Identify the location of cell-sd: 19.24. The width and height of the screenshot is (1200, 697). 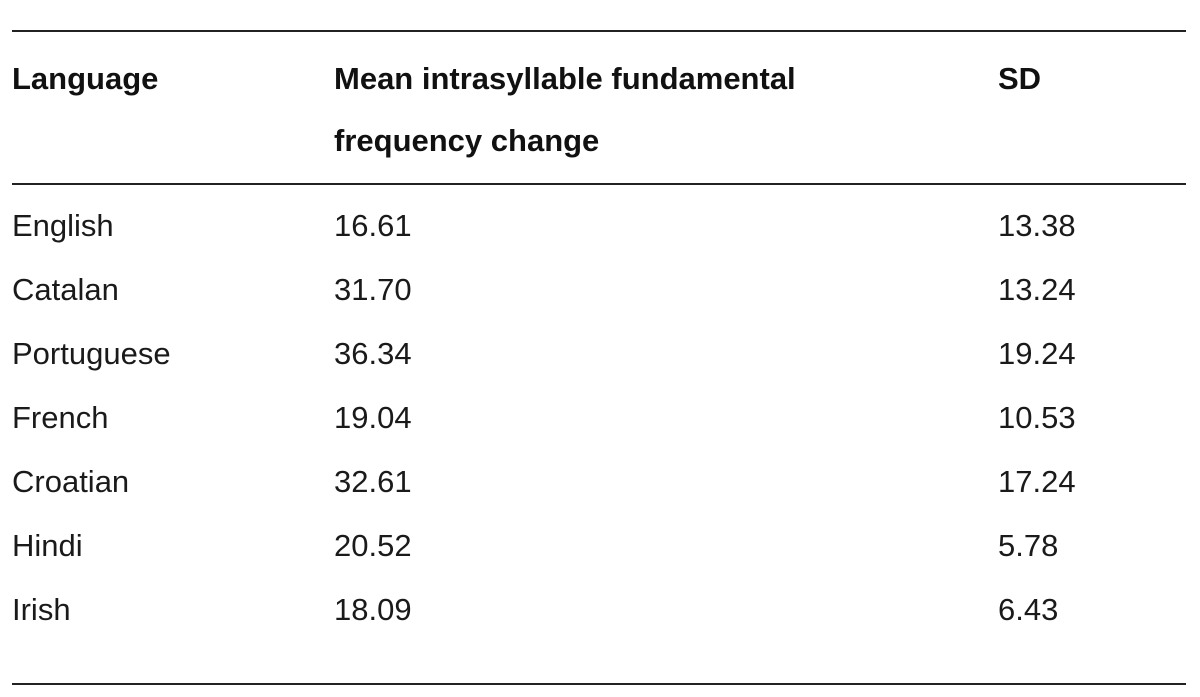
(1037, 353).